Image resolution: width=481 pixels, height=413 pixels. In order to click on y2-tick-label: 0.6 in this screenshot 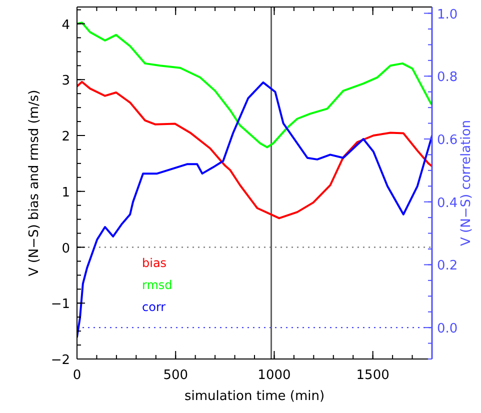, I will do `click(447, 140)`.